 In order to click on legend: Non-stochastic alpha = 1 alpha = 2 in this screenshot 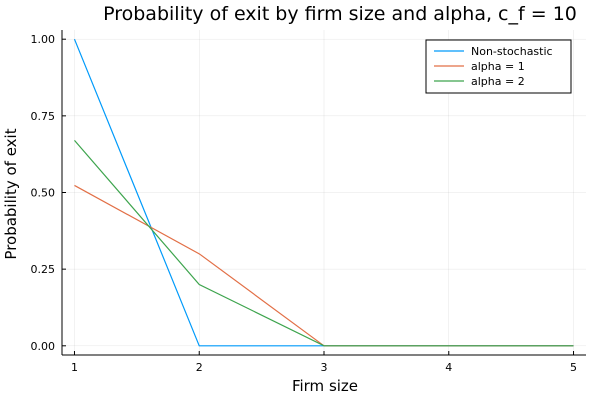, I will do `click(498, 66)`.